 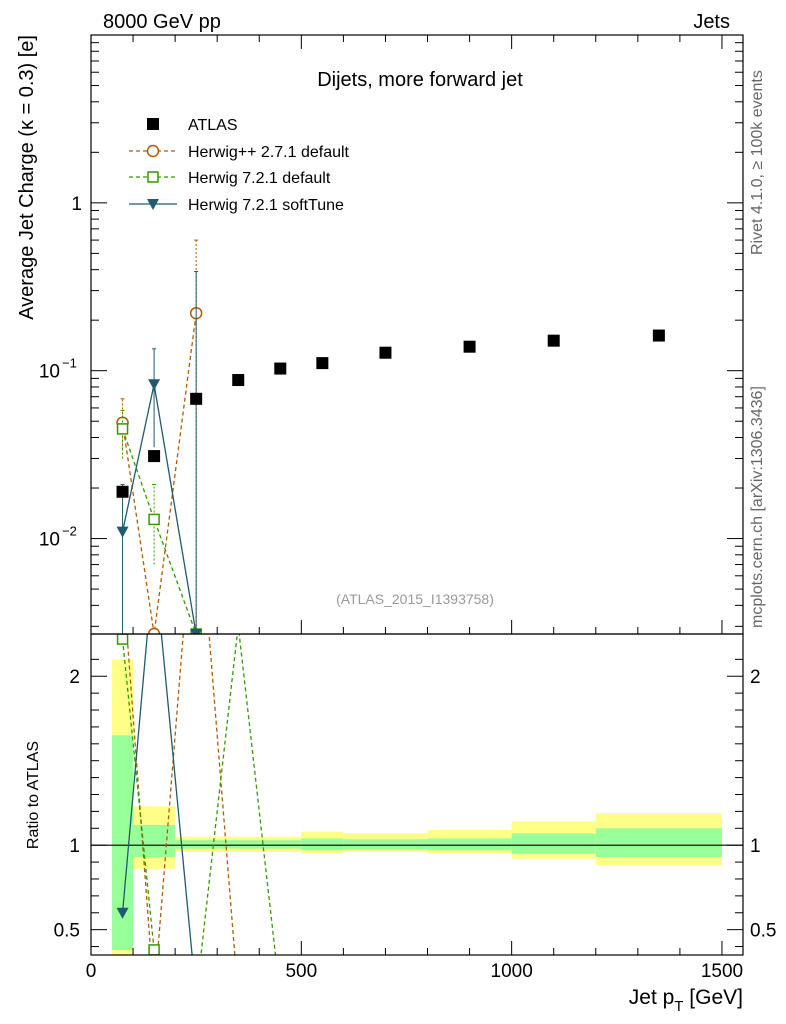 I want to click on header-energy: 8000 GeV pp, so click(x=162, y=22).